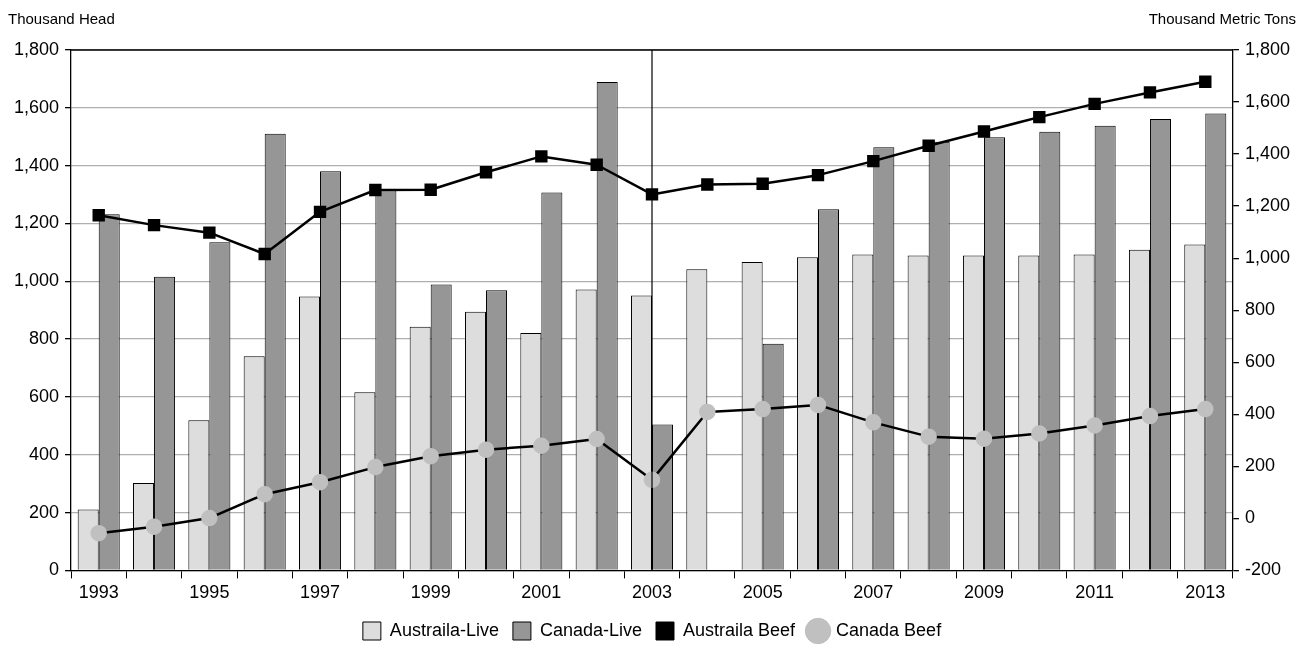 The width and height of the screenshot is (1304, 654). What do you see at coordinates (37, 280) in the screenshot?
I see `y-tick-label: 1,000` at bounding box center [37, 280].